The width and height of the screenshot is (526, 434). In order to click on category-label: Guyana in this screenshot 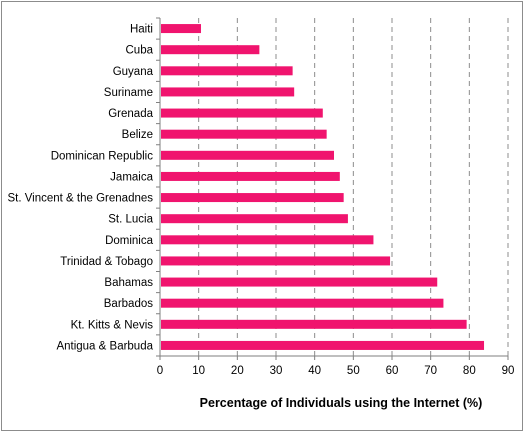, I will do `click(133, 72)`.